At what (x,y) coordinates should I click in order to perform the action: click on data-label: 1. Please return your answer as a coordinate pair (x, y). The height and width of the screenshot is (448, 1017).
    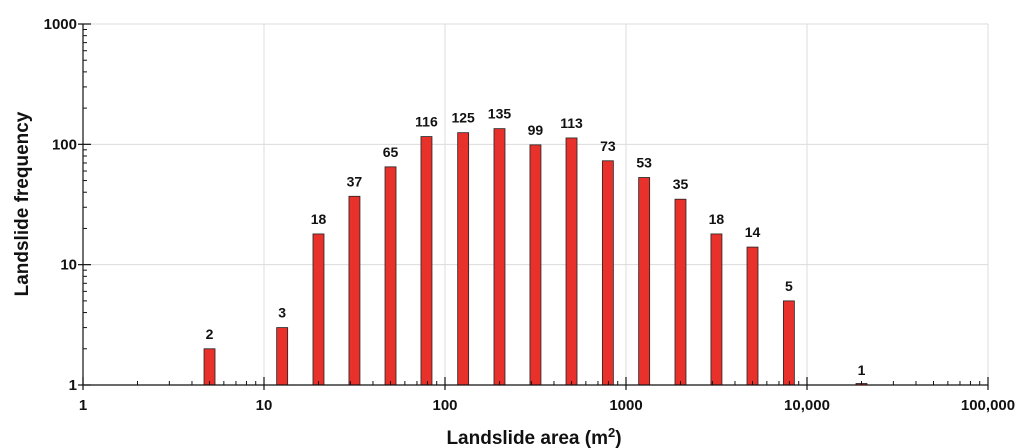
    Looking at the image, I should click on (862, 370).